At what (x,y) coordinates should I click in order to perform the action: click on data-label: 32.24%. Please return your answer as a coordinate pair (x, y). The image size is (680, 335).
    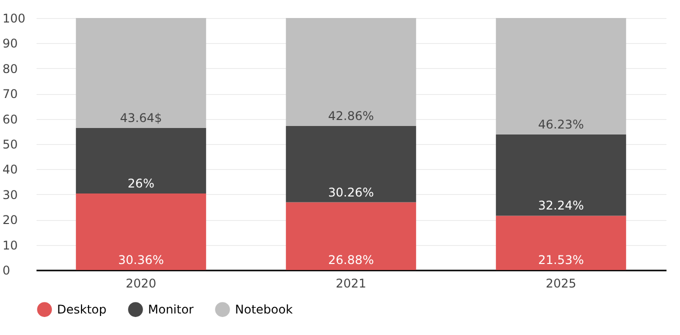
    Looking at the image, I should click on (561, 205).